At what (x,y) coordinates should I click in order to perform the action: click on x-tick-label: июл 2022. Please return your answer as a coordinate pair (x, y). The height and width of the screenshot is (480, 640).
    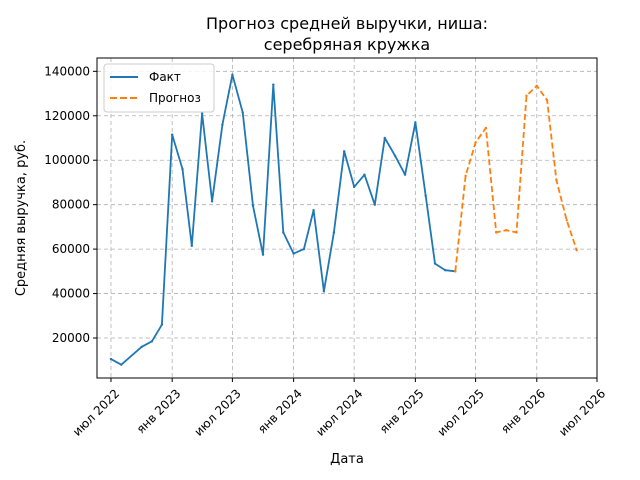
    Looking at the image, I should click on (96, 412).